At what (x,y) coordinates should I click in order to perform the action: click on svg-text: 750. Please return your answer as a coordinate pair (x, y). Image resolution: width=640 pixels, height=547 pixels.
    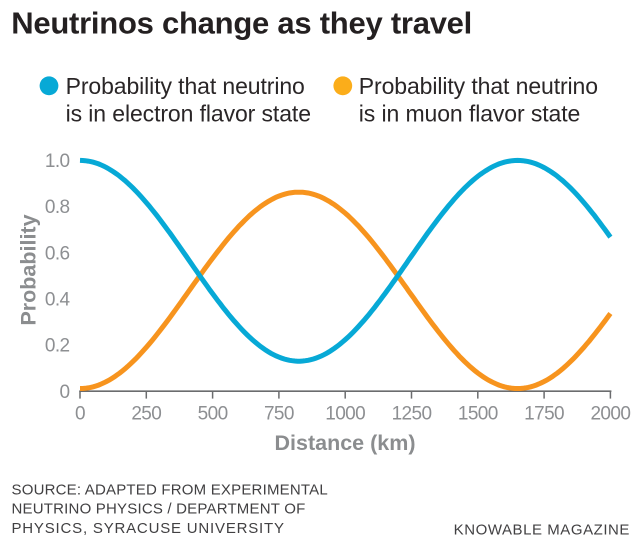
    Looking at the image, I should click on (279, 414).